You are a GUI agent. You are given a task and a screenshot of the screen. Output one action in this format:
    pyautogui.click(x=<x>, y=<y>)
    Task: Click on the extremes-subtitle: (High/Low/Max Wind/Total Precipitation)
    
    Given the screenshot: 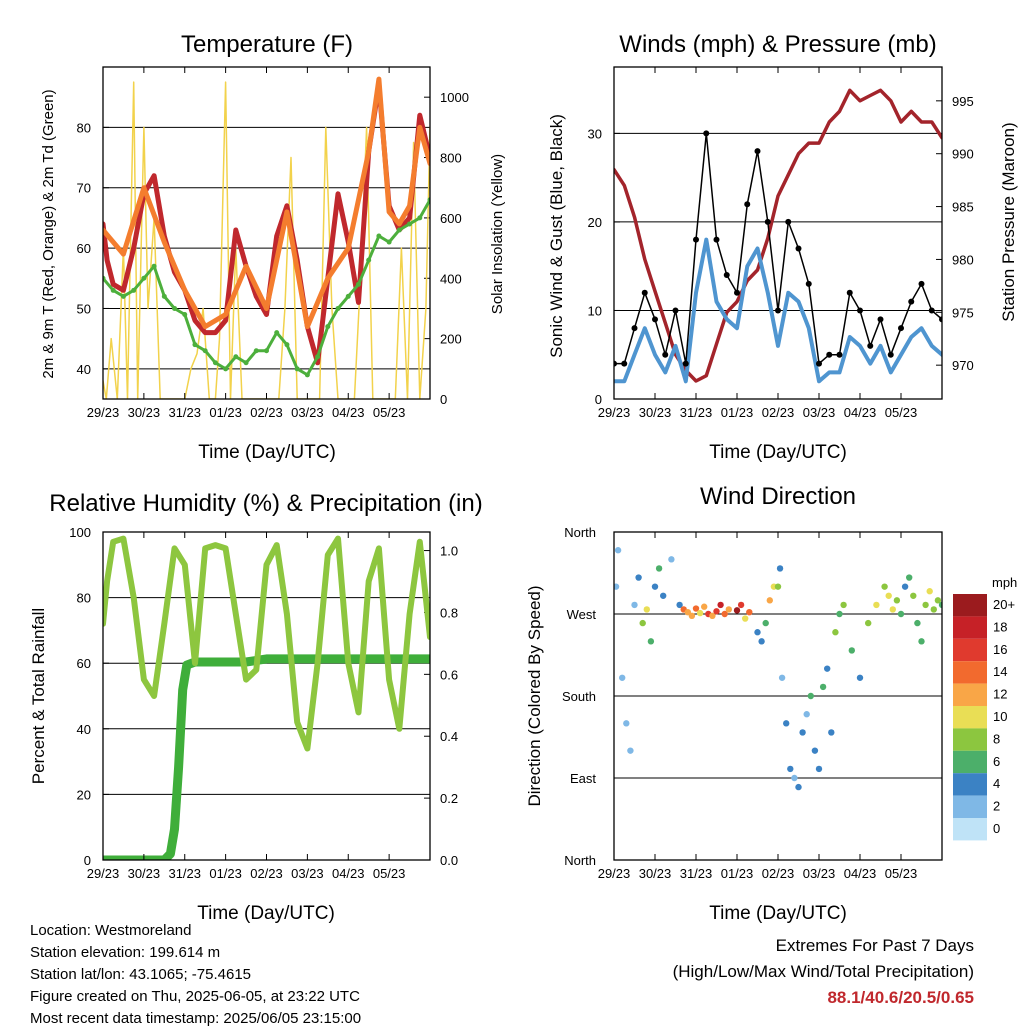 What is the action you would take?
    pyautogui.click(x=823, y=971)
    